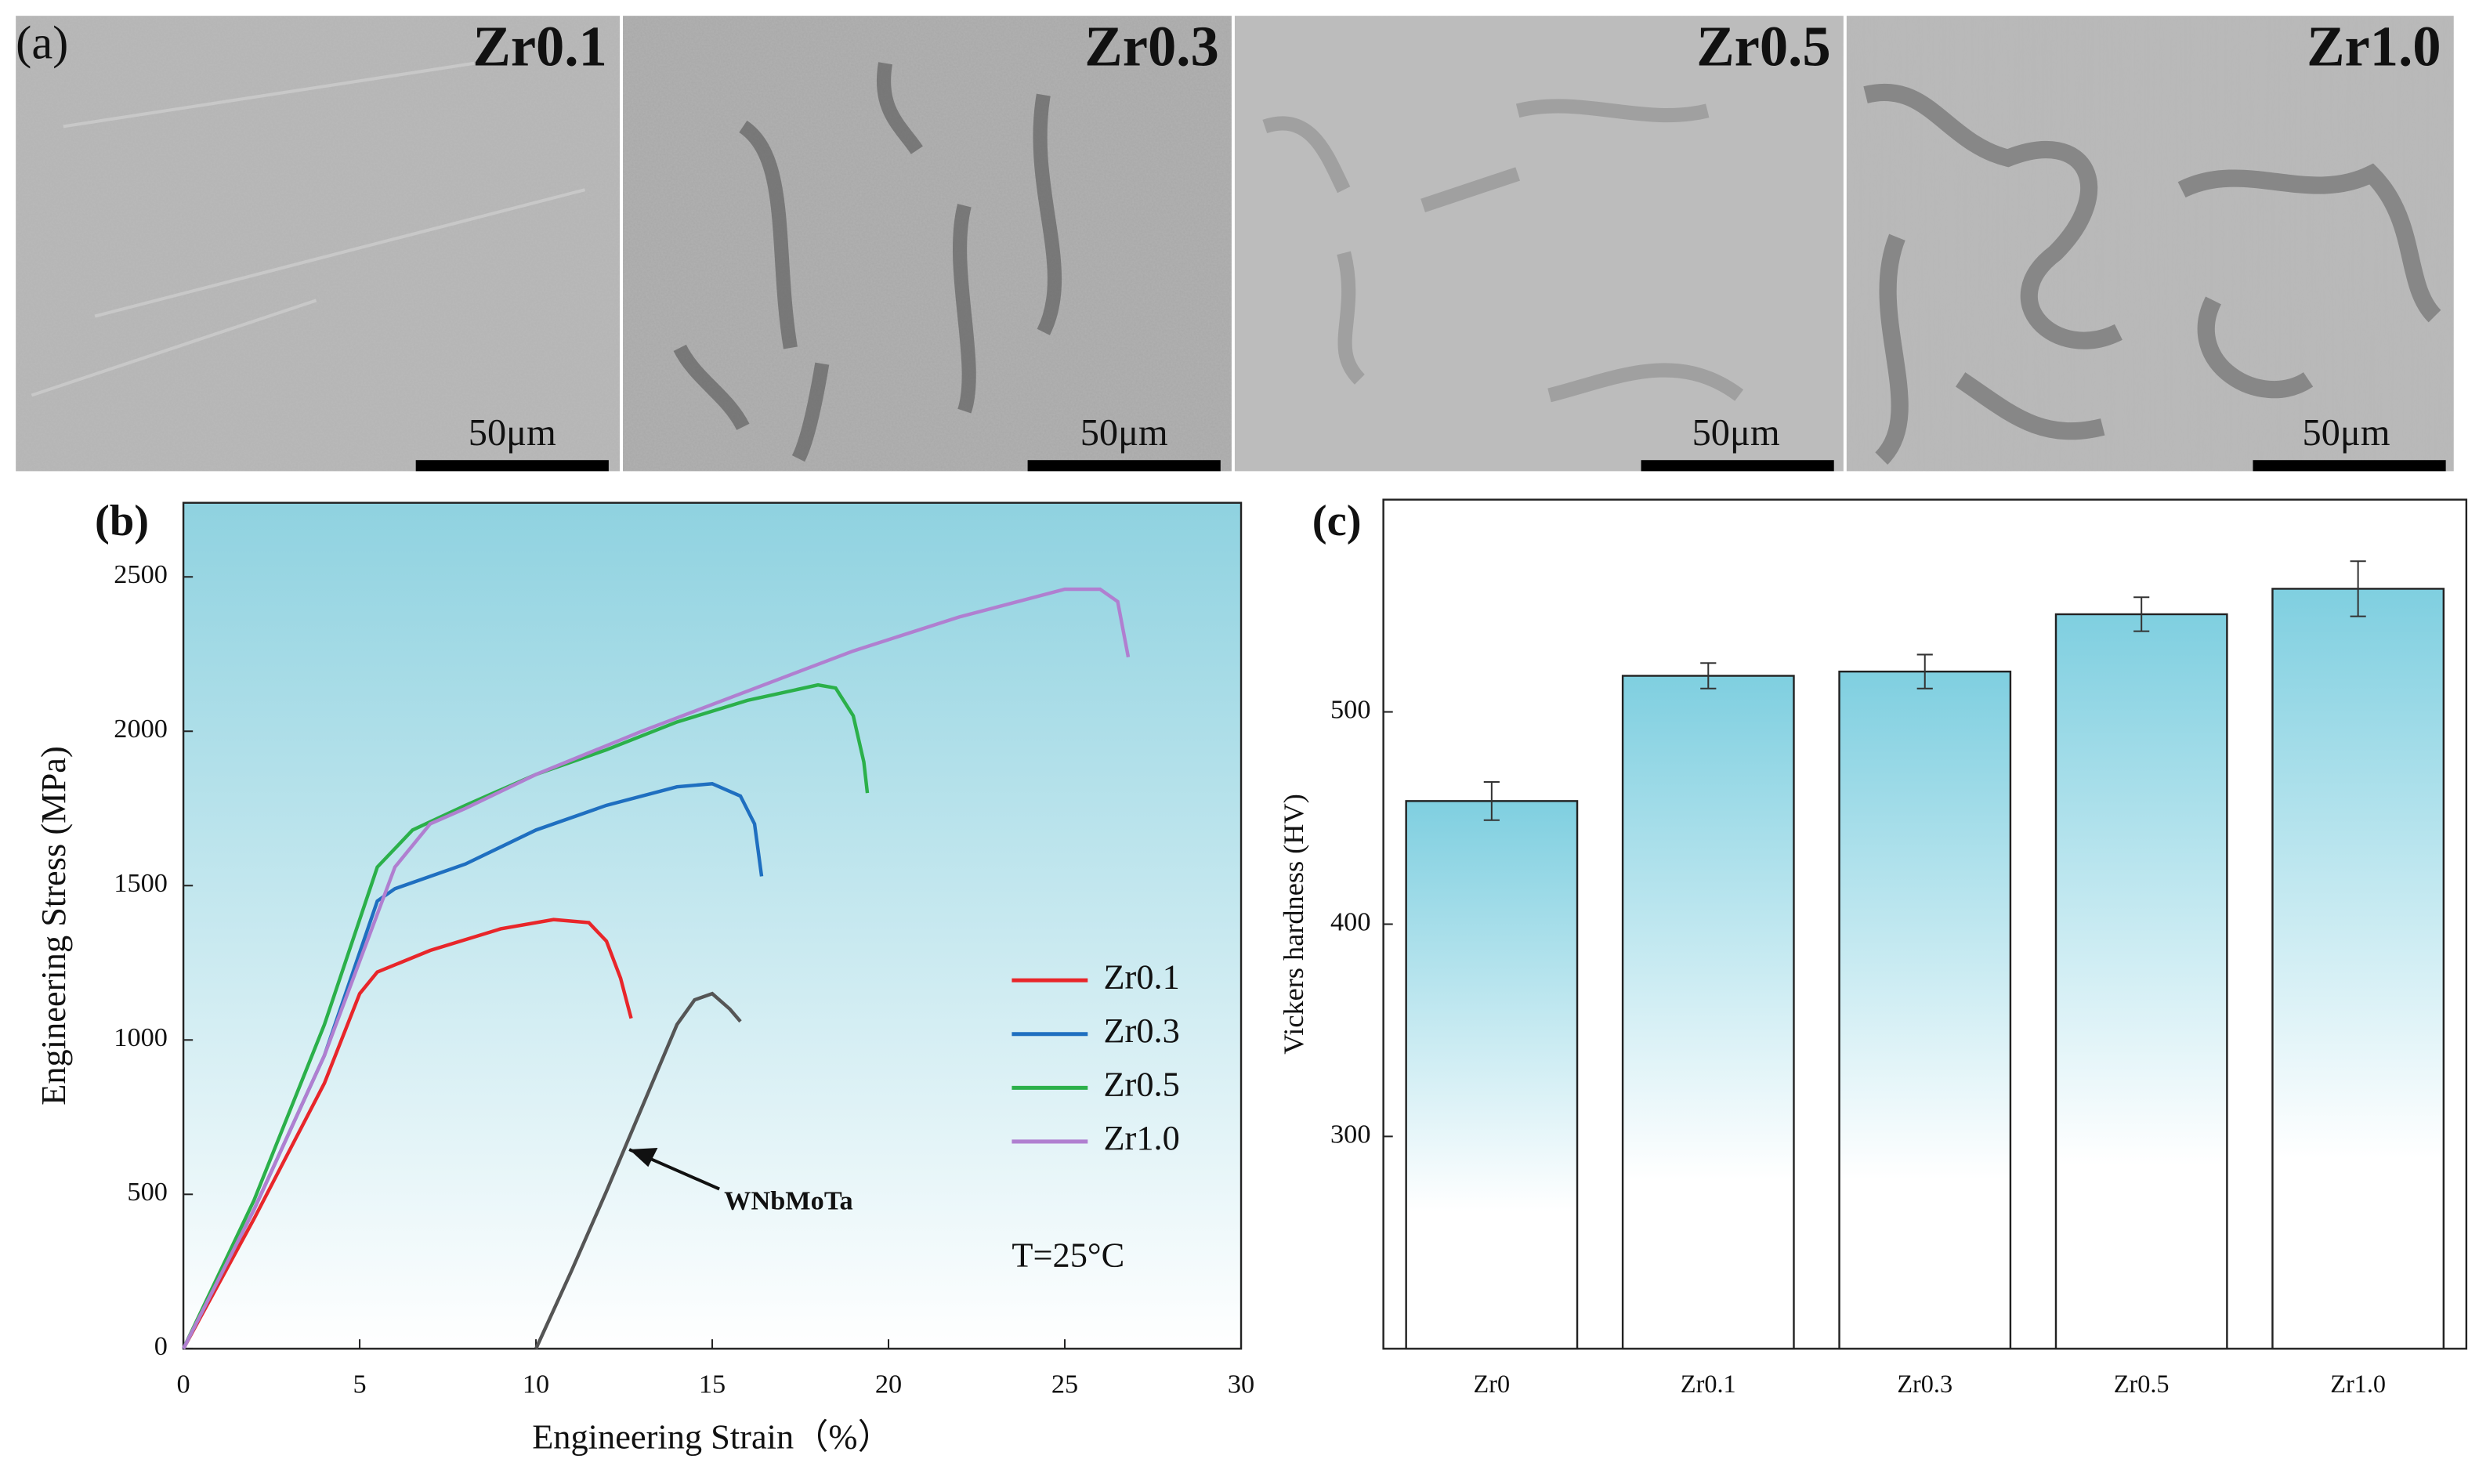 This screenshot has width=2479, height=1484. What do you see at coordinates (141, 883) in the screenshot?
I see `y-tick-label: 1500` at bounding box center [141, 883].